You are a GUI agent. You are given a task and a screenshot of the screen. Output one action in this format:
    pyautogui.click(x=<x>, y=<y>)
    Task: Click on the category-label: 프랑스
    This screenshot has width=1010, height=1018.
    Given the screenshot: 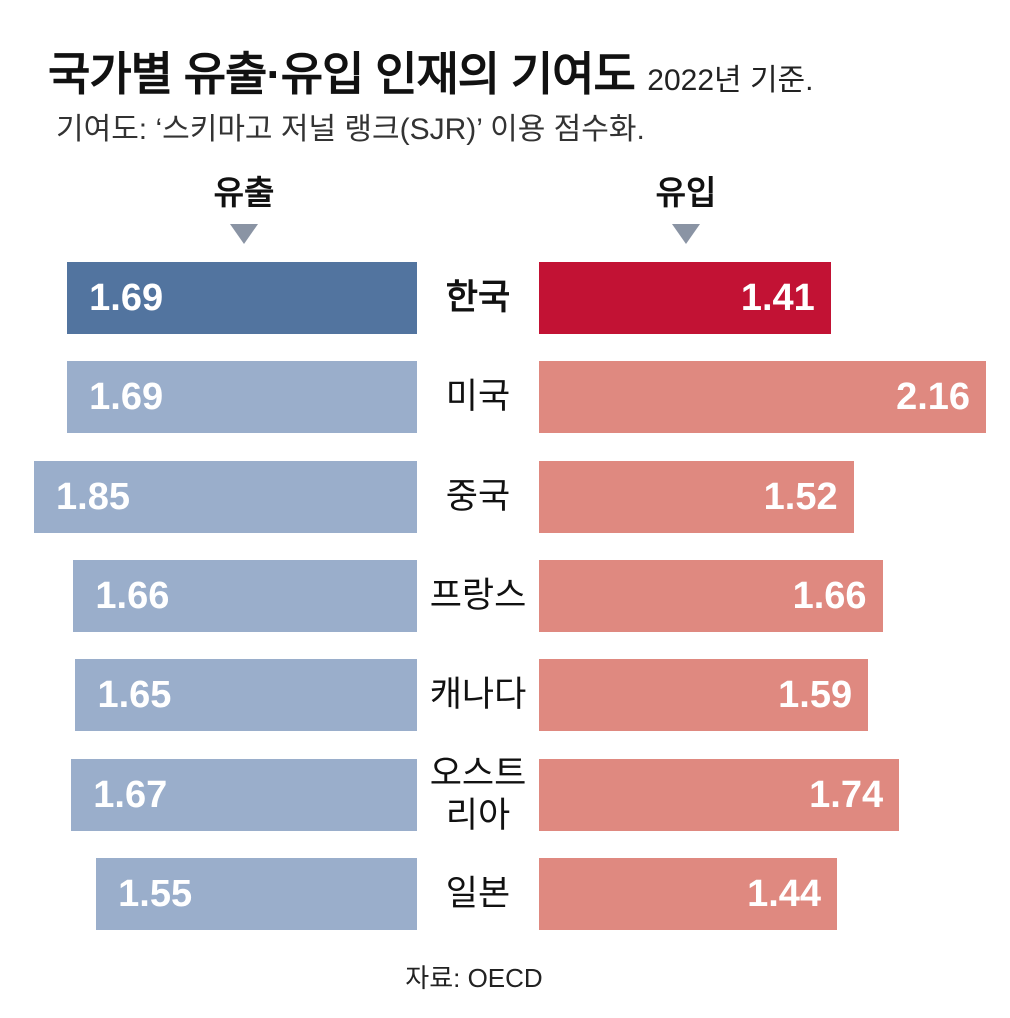 What is the action you would take?
    pyautogui.click(x=478, y=595)
    